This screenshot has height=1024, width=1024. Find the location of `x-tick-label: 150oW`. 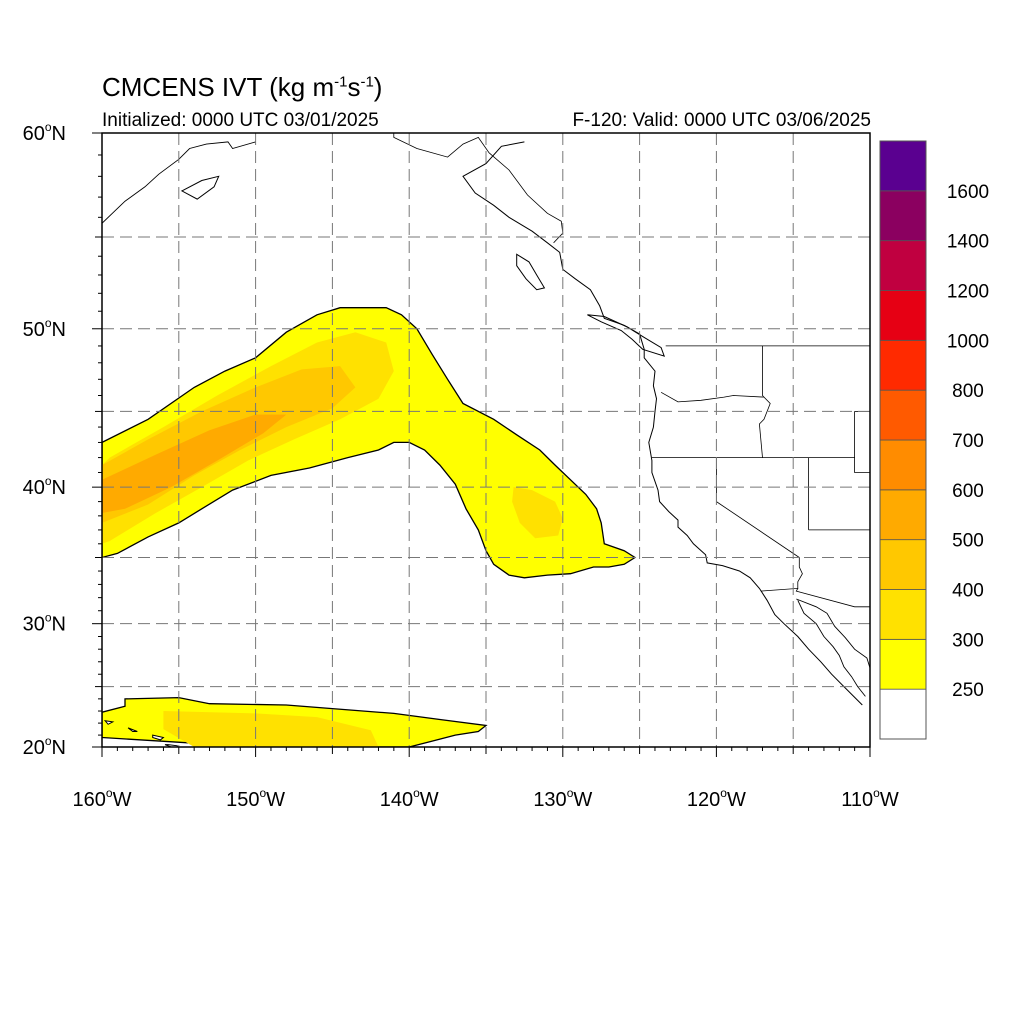

x-tick-label: 150oW is located at coordinates (255, 798).